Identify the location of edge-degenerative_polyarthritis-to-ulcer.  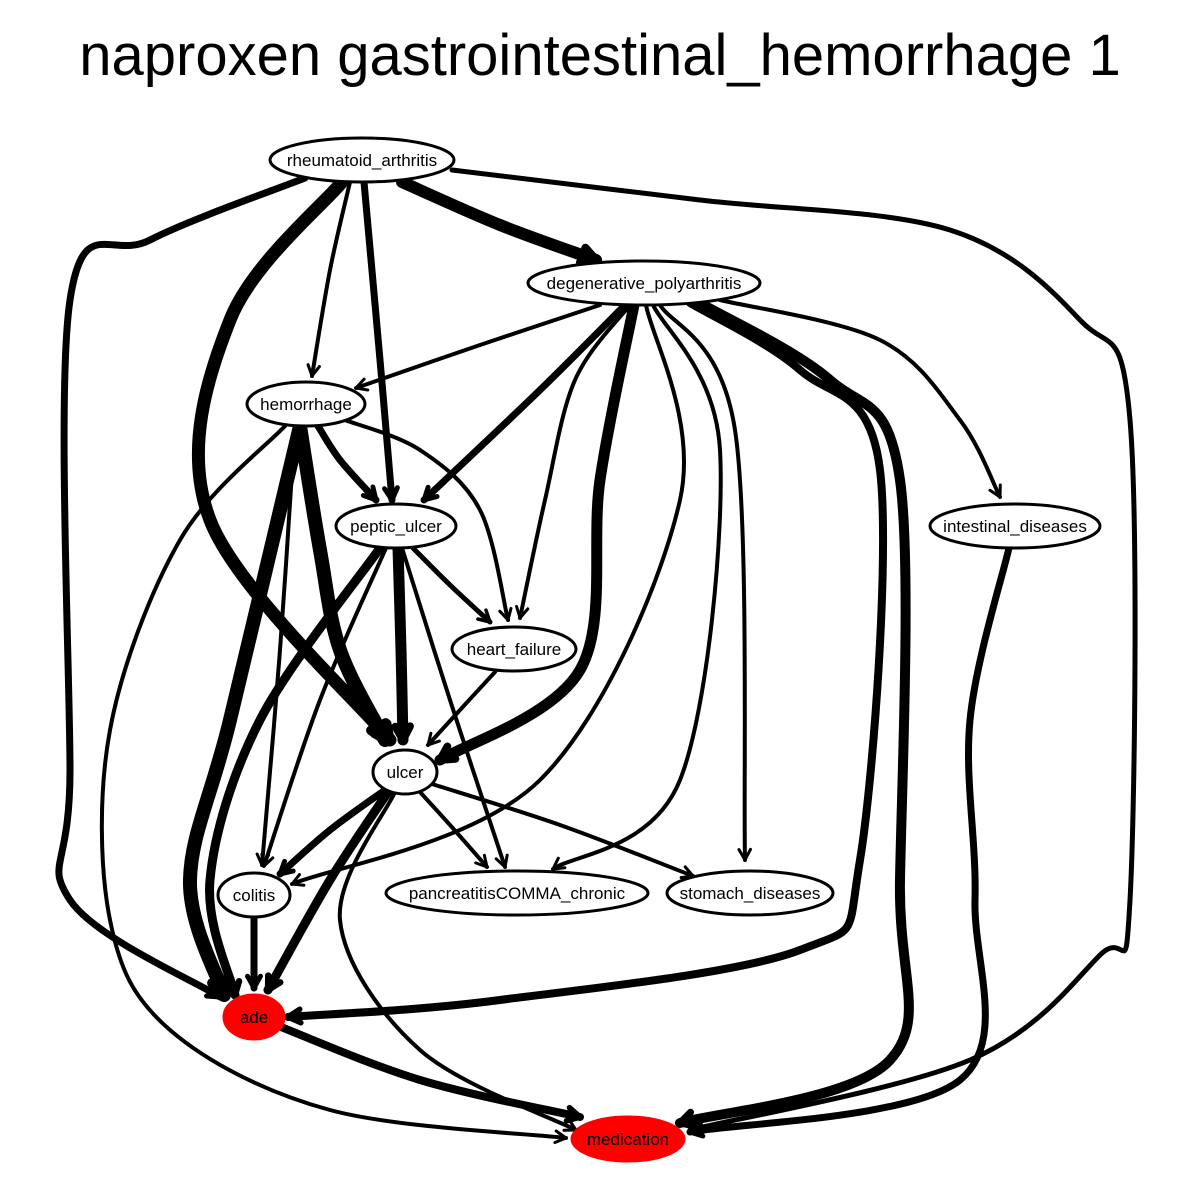
(537, 532).